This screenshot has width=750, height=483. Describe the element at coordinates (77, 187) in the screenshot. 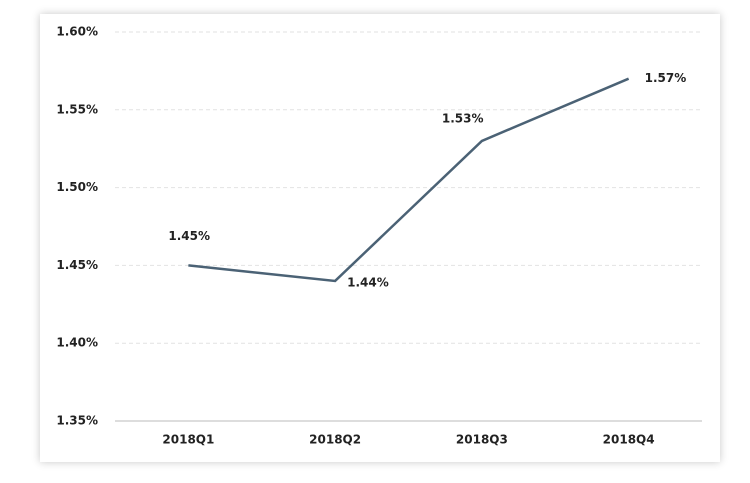

I see `y-tick-label: 1.50%` at that location.